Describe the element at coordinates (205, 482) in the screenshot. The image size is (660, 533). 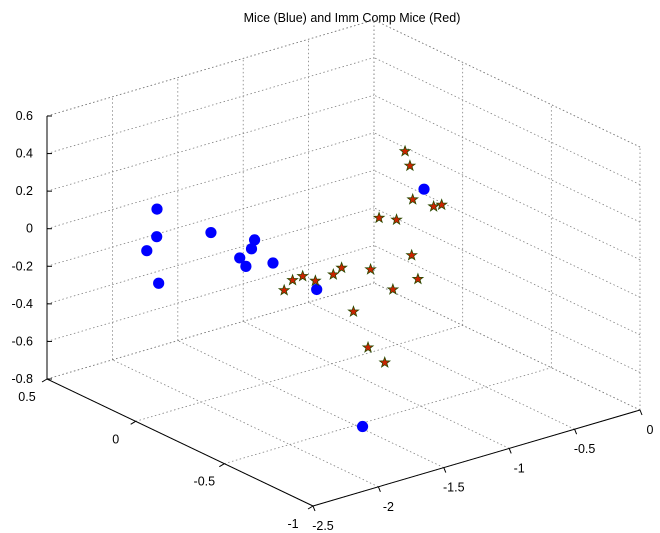
I see `y-tick-label: -0.5` at that location.